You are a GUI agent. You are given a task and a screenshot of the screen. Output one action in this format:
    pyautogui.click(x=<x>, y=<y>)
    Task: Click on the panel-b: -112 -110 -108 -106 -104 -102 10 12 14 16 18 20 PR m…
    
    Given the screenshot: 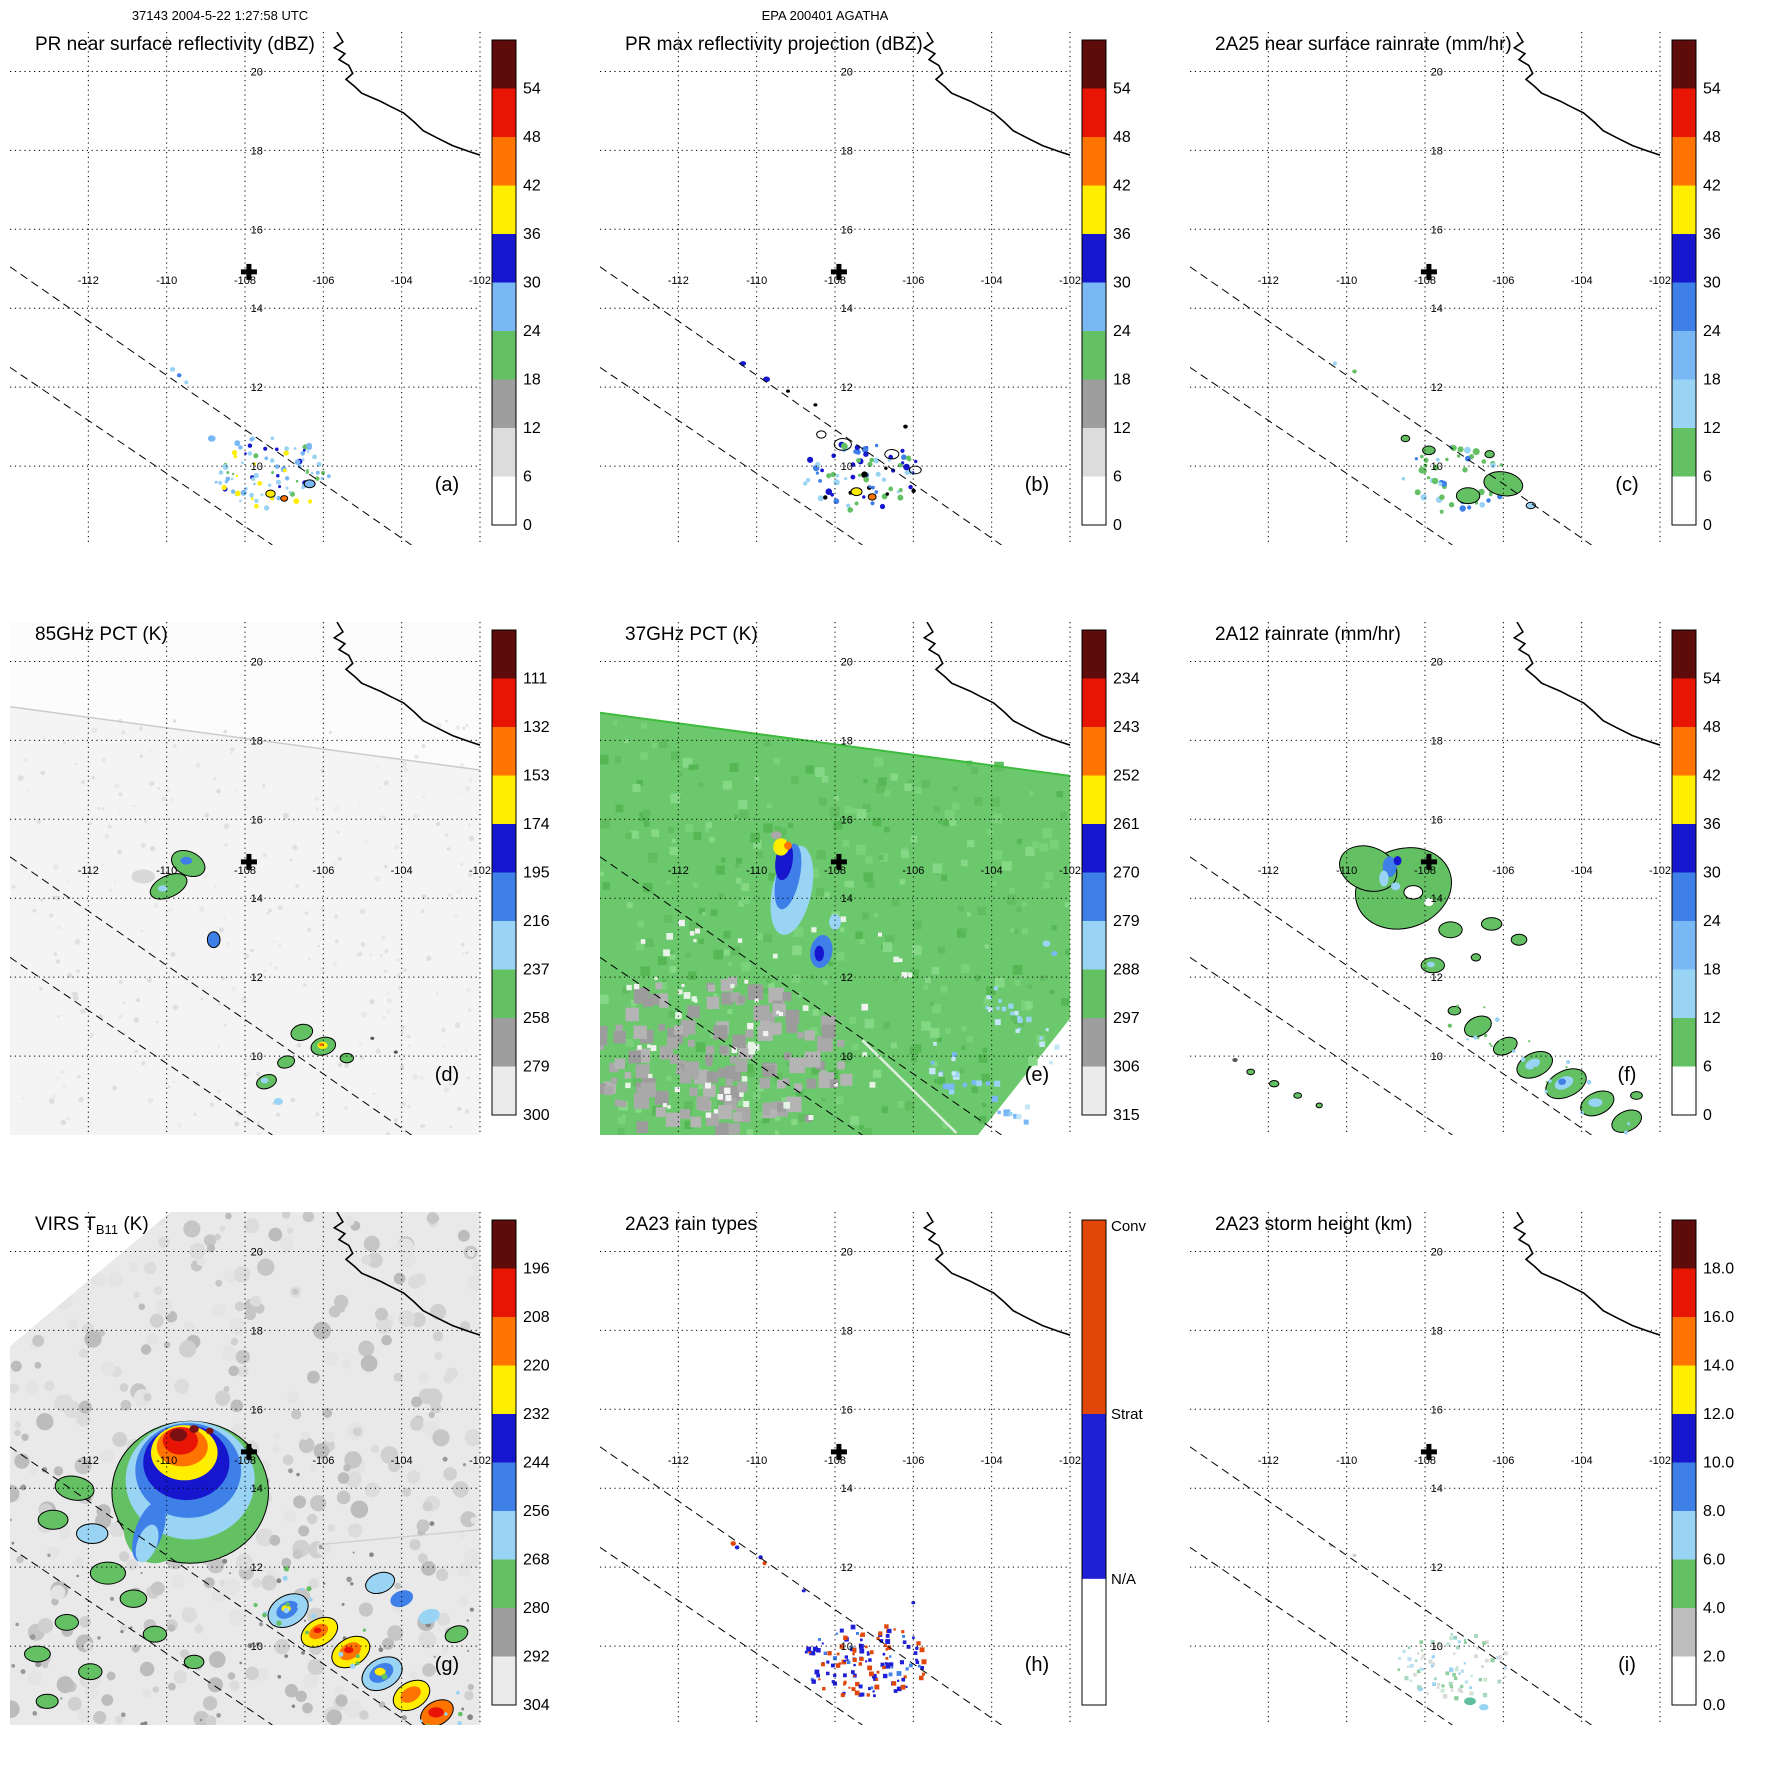 What is the action you would take?
    pyautogui.click(x=885, y=295)
    